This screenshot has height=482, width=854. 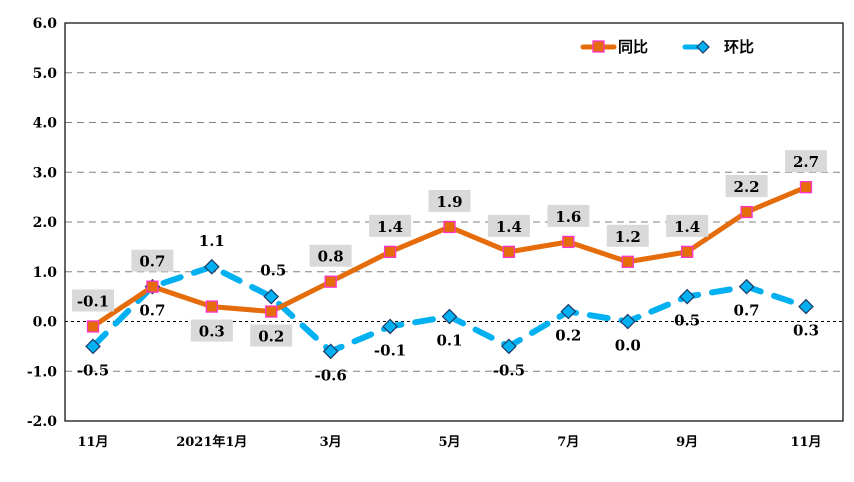 What do you see at coordinates (331, 442) in the screenshot?
I see `x-tick-label: 3月` at bounding box center [331, 442].